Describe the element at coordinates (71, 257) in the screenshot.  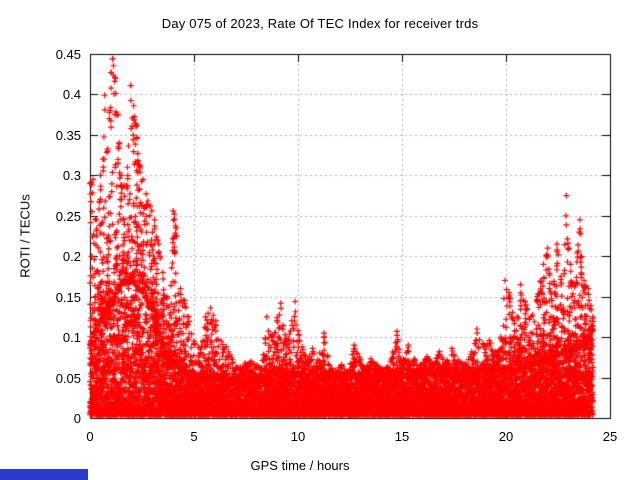
I see `y-tick-label: 0.2` at that location.